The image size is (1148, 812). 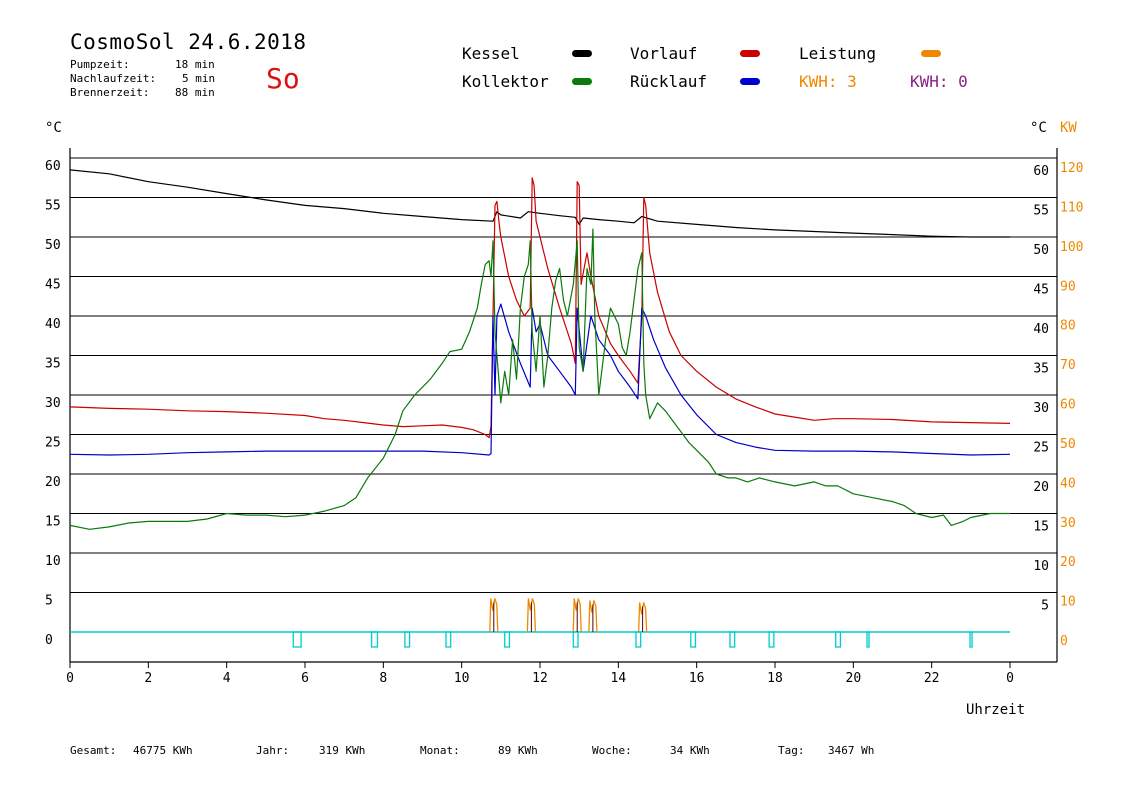 I want to click on y-left-tick-label: 0, so click(x=49, y=640).